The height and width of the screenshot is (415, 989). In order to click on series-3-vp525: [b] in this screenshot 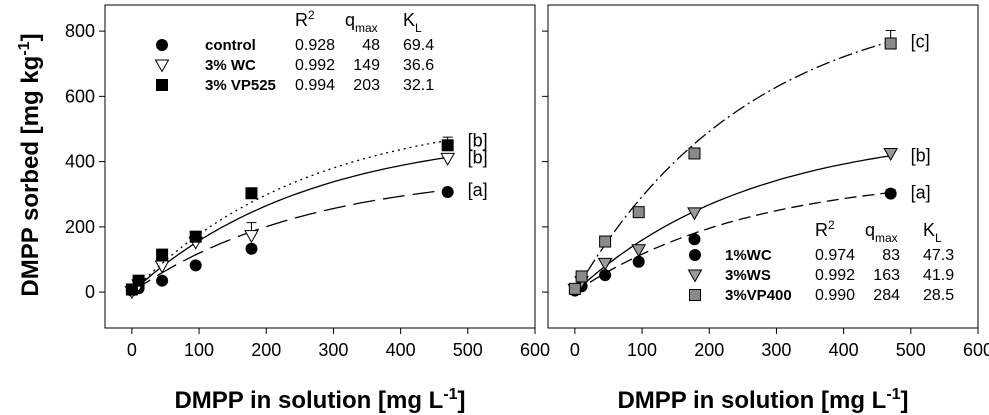, I will do `click(306, 213)`.